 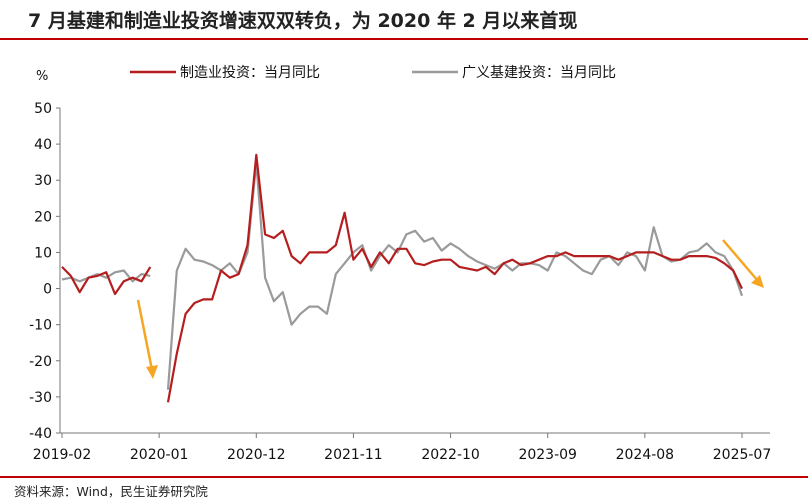 I want to click on x-tick-label: 2022-10, so click(x=450, y=455).